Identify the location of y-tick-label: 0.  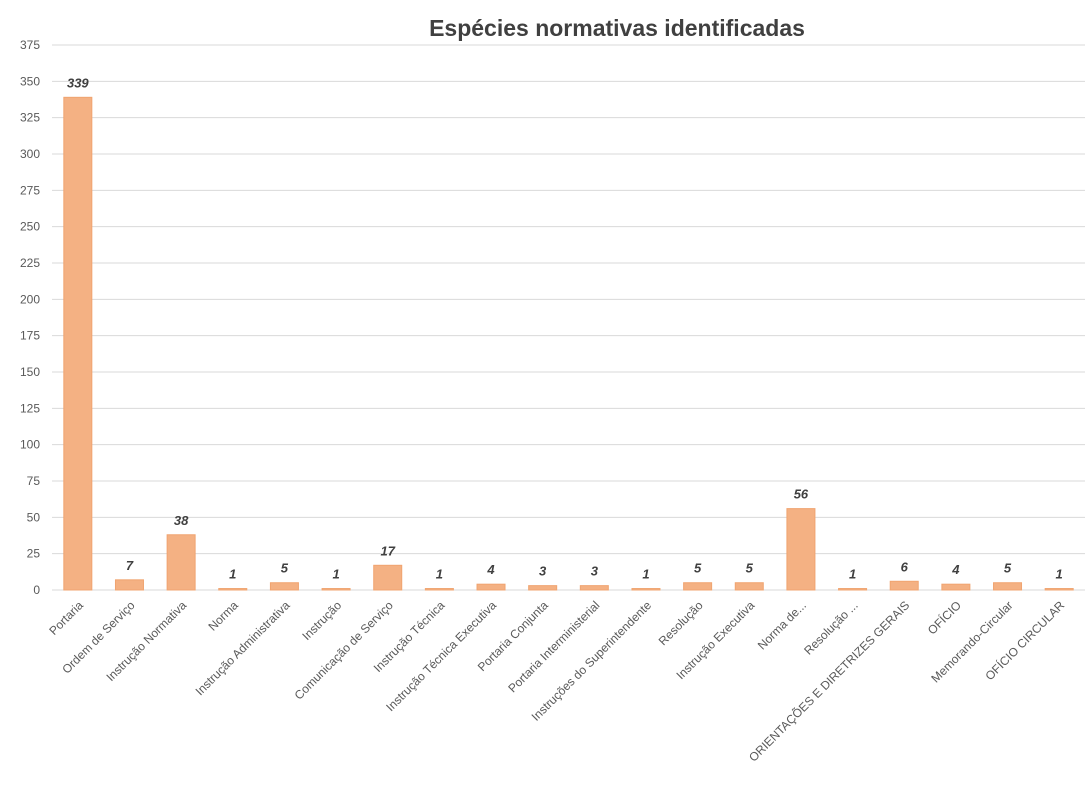
(36, 590).